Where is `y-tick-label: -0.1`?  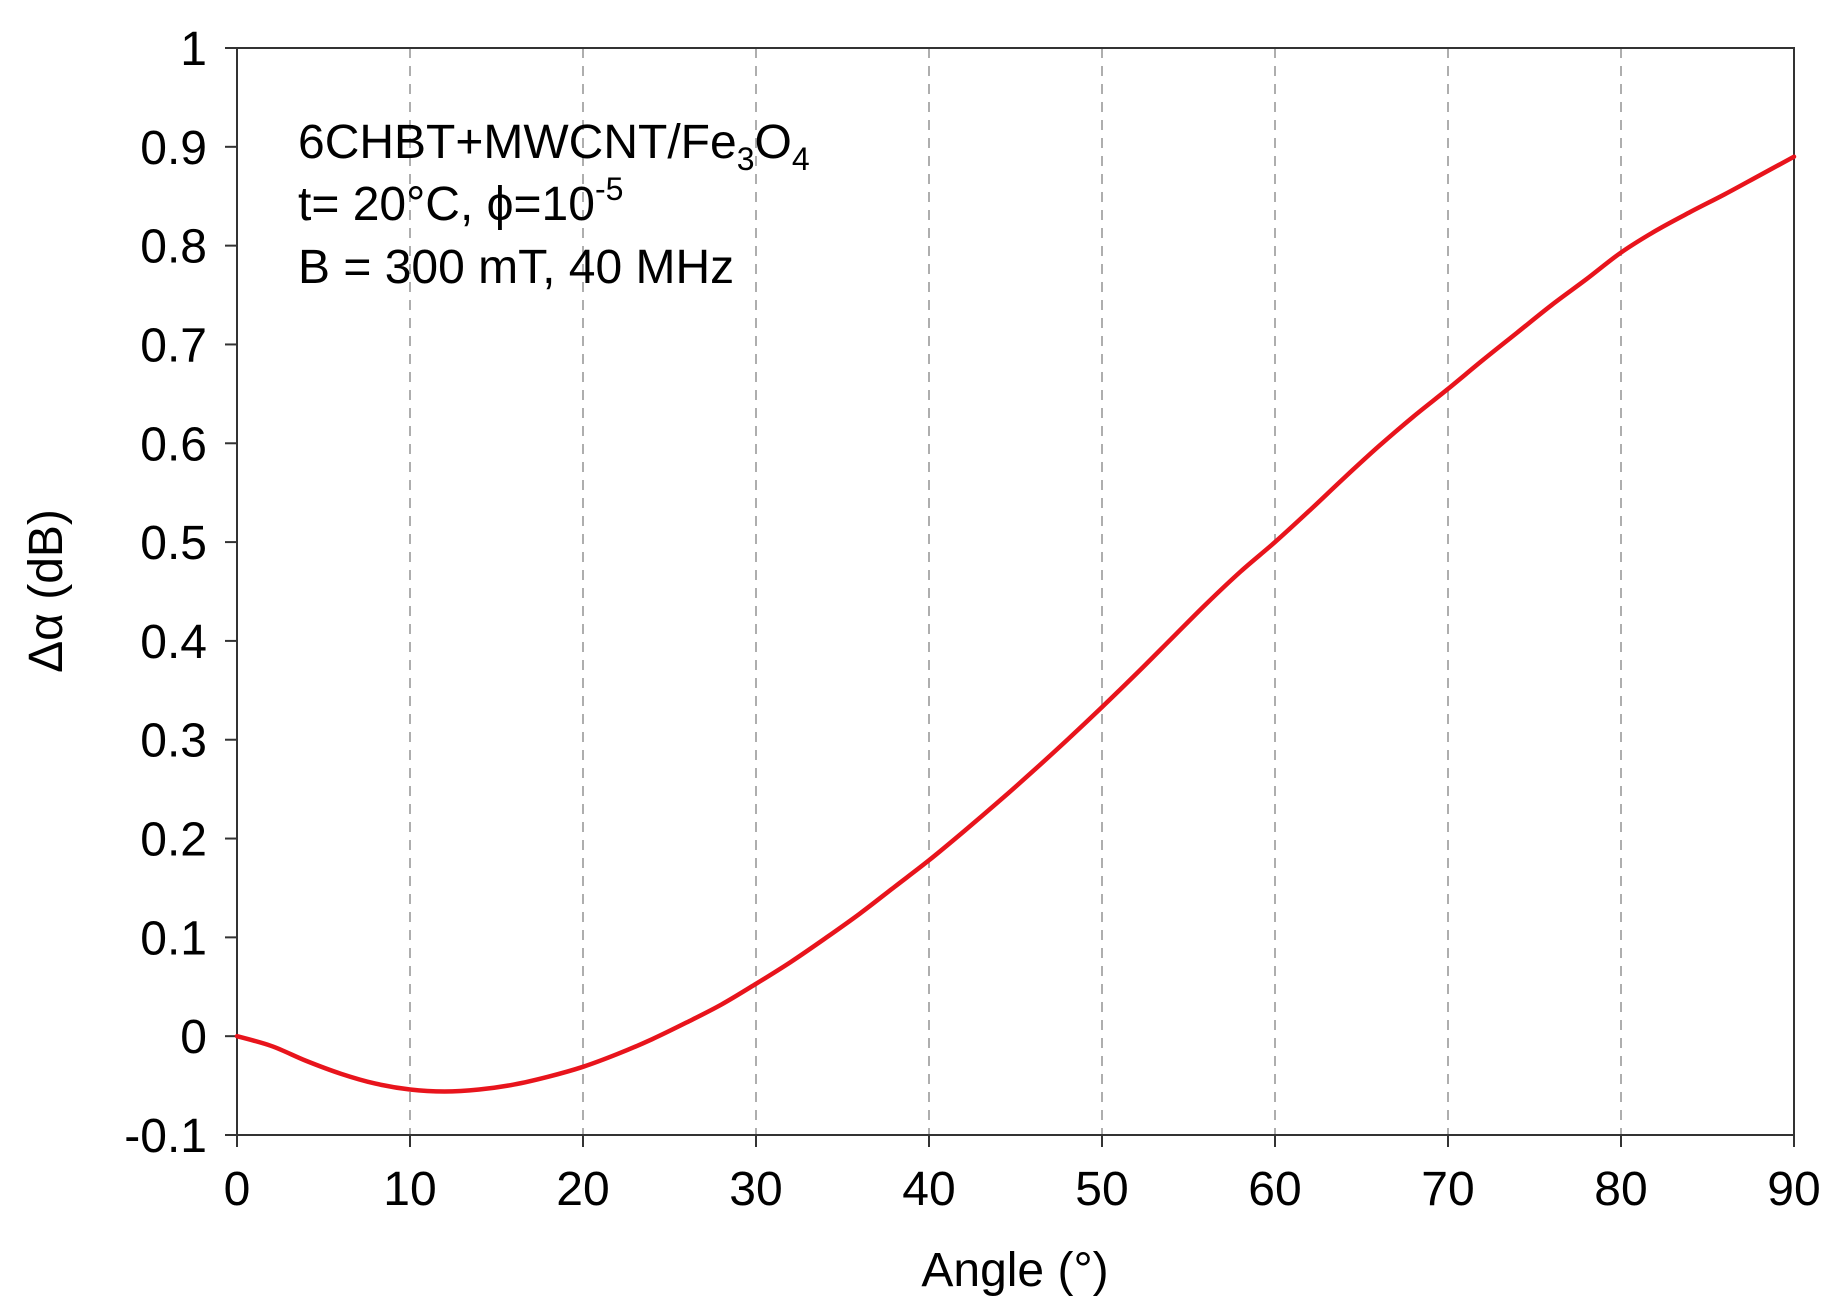 y-tick-label: -0.1 is located at coordinates (165, 1136).